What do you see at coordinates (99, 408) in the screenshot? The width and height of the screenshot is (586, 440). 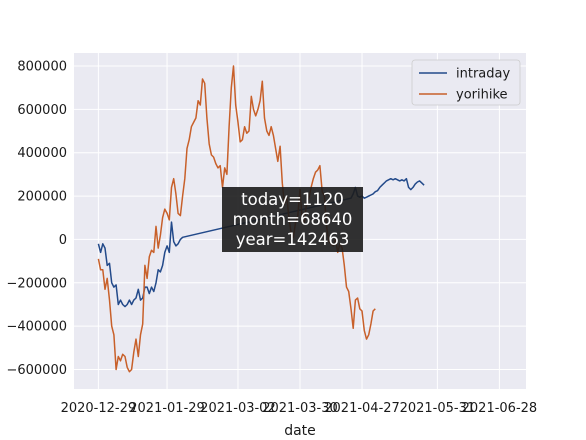 I see `x-tick-label: 2020-12-29` at bounding box center [99, 408].